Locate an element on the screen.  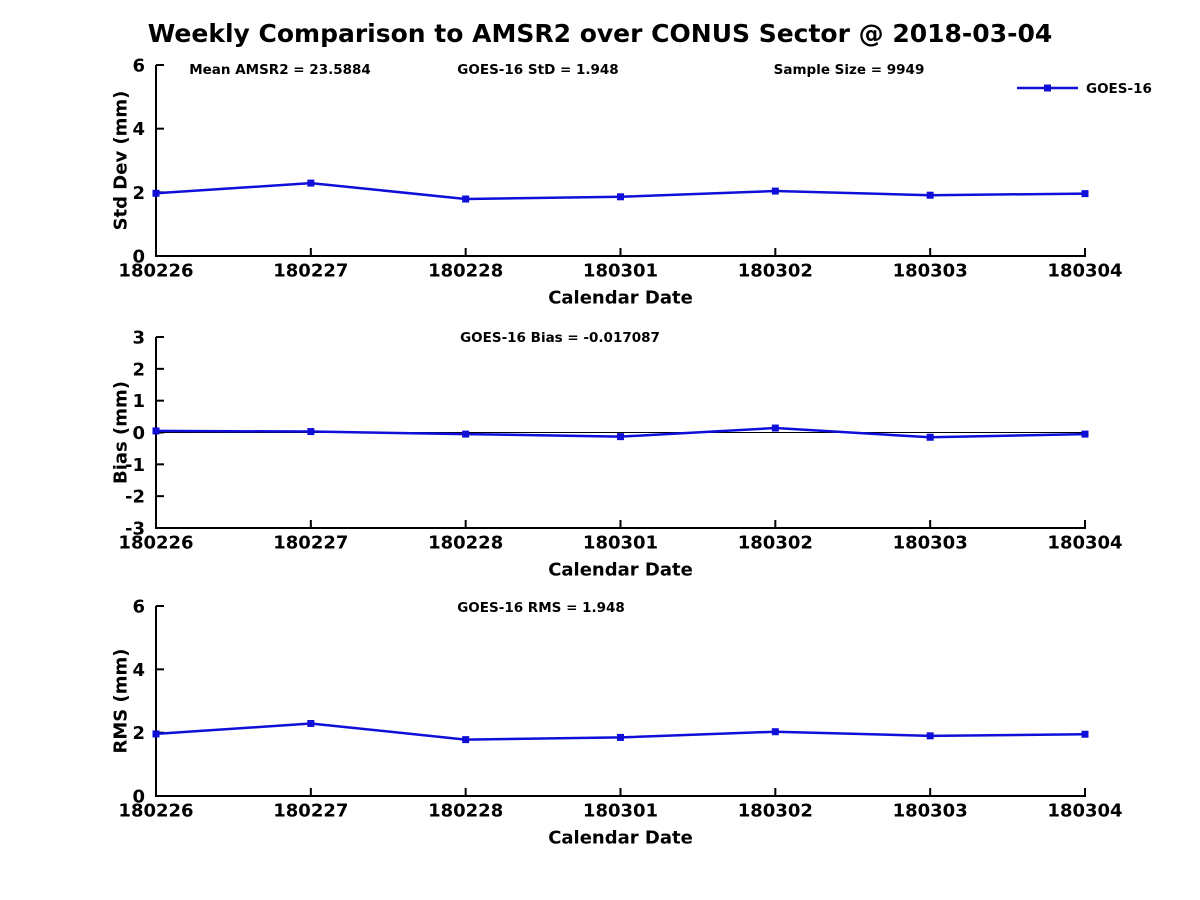
legend-label: GOES-16 is located at coordinates (1119, 89).